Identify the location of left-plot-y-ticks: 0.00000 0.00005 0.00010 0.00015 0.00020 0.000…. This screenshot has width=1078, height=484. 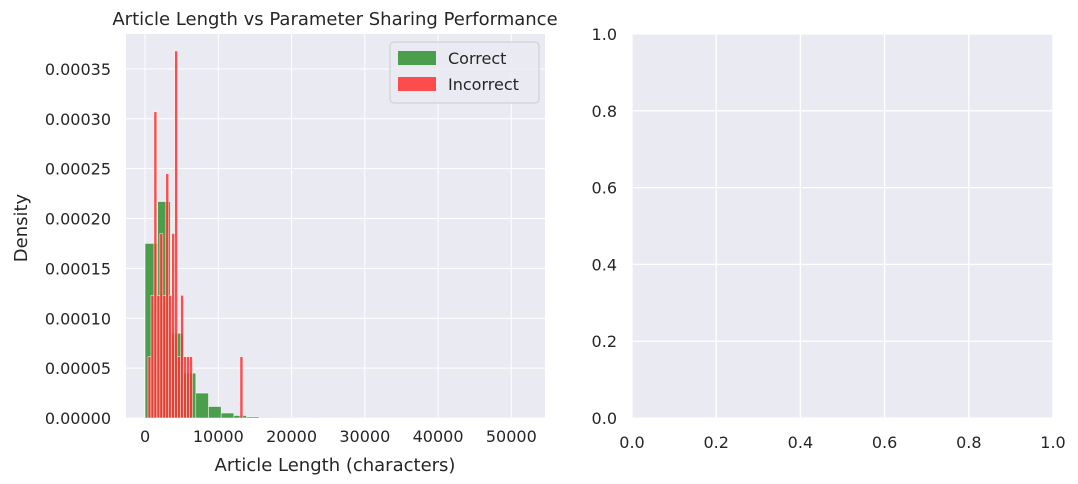
(78, 244).